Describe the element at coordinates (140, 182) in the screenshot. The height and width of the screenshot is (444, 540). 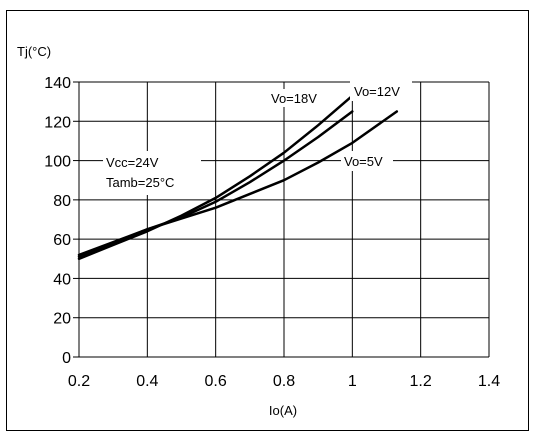
I see `condition-tamb: Tamb=25°C` at that location.